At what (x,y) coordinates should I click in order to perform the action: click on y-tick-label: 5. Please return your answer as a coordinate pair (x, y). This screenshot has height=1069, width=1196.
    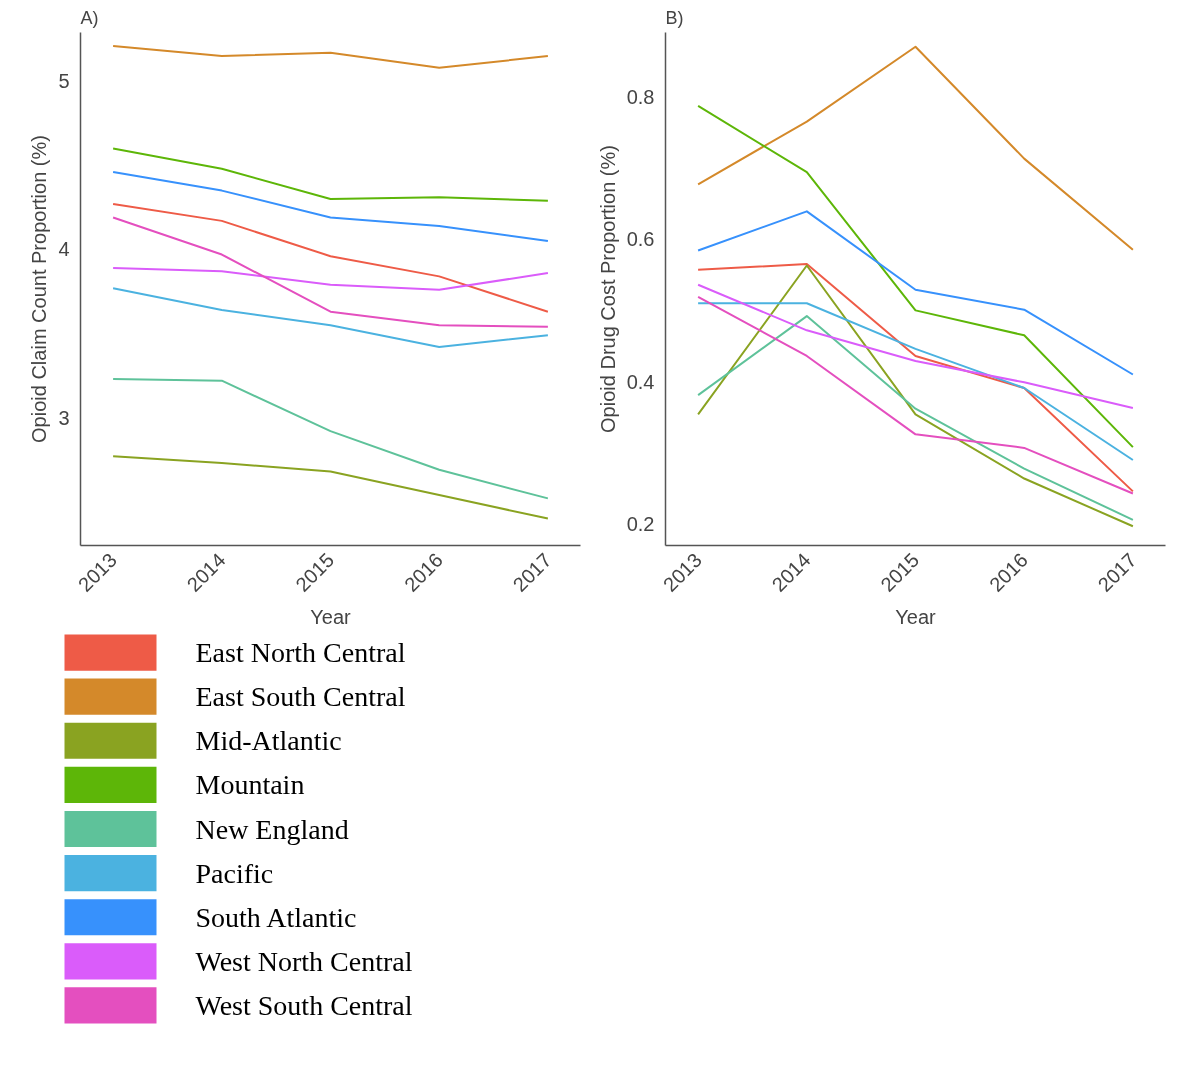
    Looking at the image, I should click on (64, 81).